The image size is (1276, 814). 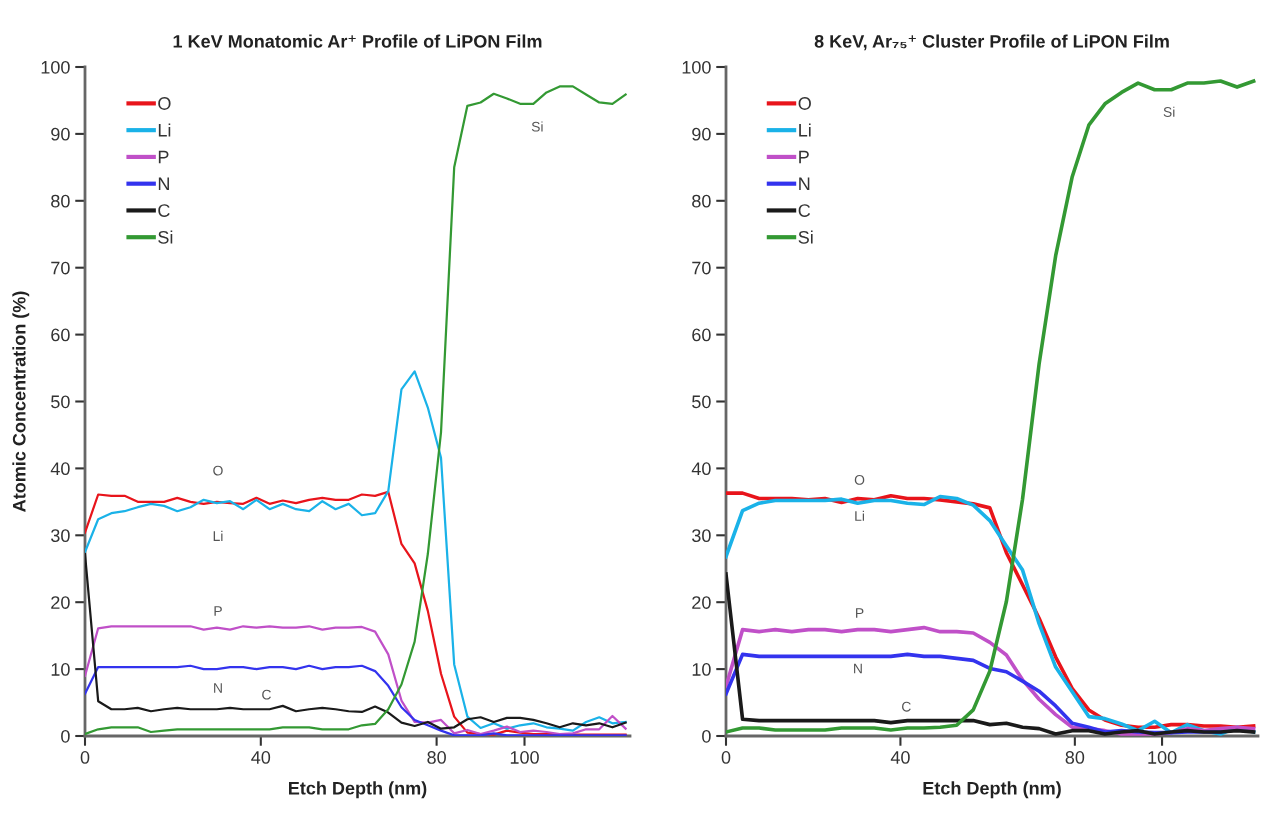 What do you see at coordinates (991, 42) in the screenshot?
I see `chart-title: 8 KeV, Ar₇₅⁺ Cluster Profile of LiPON Film` at bounding box center [991, 42].